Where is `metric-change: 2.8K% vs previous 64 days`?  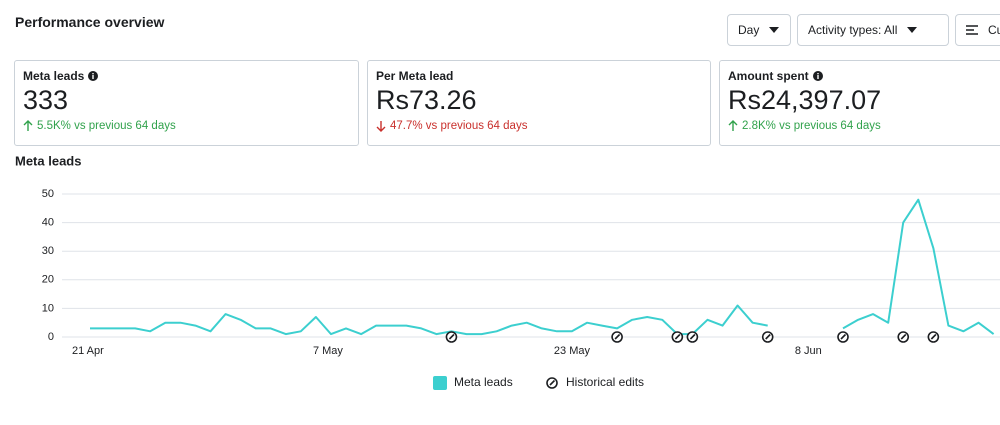 metric-change: 2.8K% vs previous 64 days is located at coordinates (811, 126).